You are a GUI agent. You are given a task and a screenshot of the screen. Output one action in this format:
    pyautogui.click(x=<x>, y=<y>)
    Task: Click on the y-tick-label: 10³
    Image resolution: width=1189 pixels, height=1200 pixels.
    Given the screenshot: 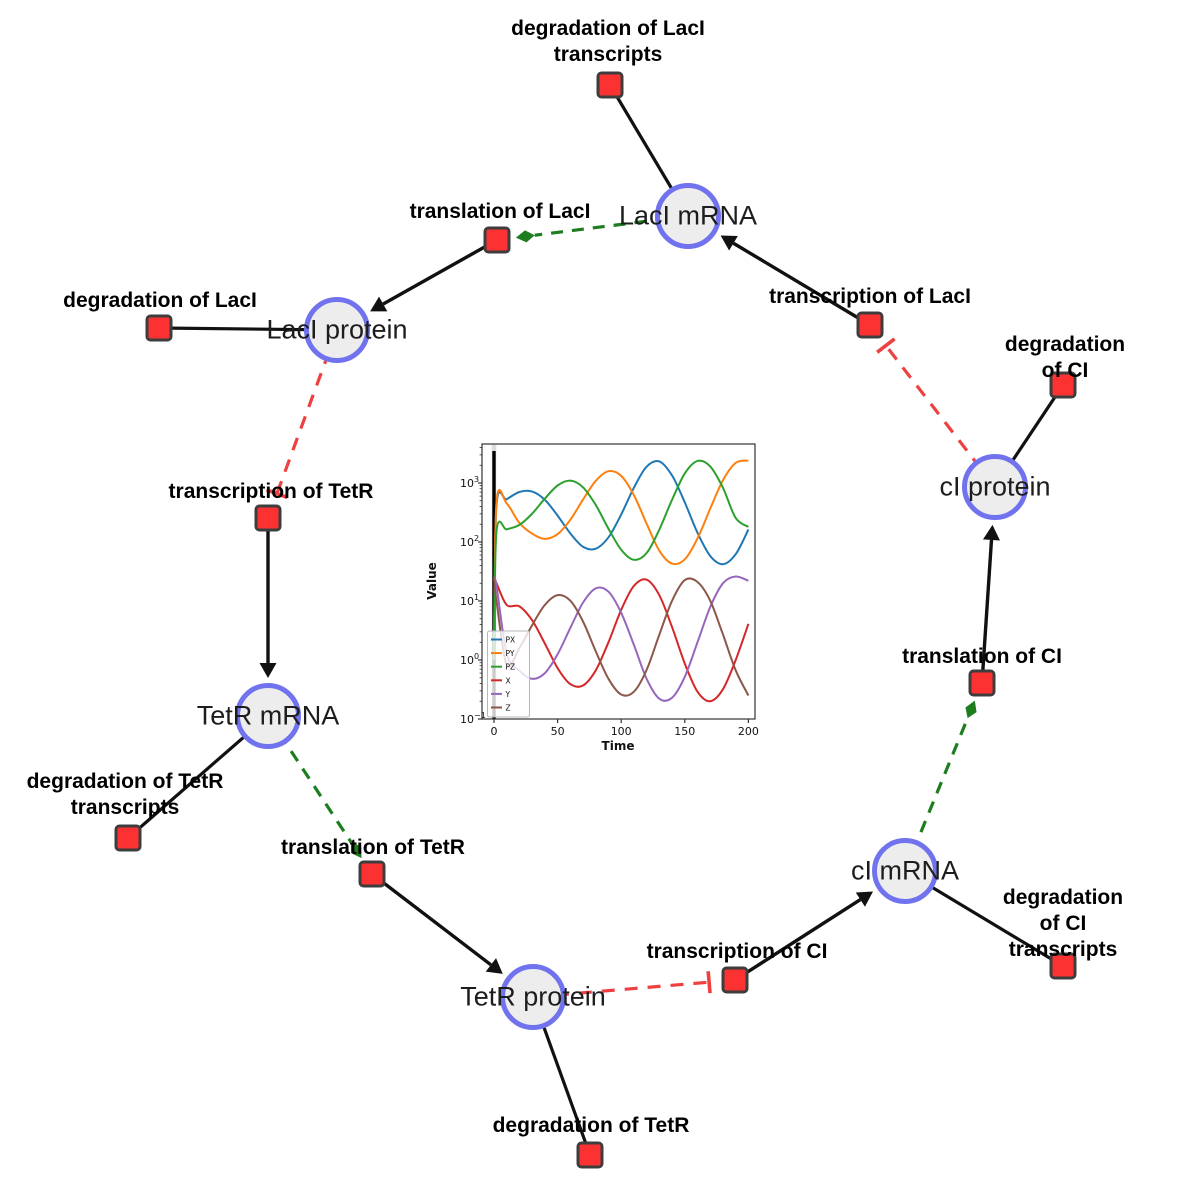 What is the action you would take?
    pyautogui.click(x=469, y=482)
    